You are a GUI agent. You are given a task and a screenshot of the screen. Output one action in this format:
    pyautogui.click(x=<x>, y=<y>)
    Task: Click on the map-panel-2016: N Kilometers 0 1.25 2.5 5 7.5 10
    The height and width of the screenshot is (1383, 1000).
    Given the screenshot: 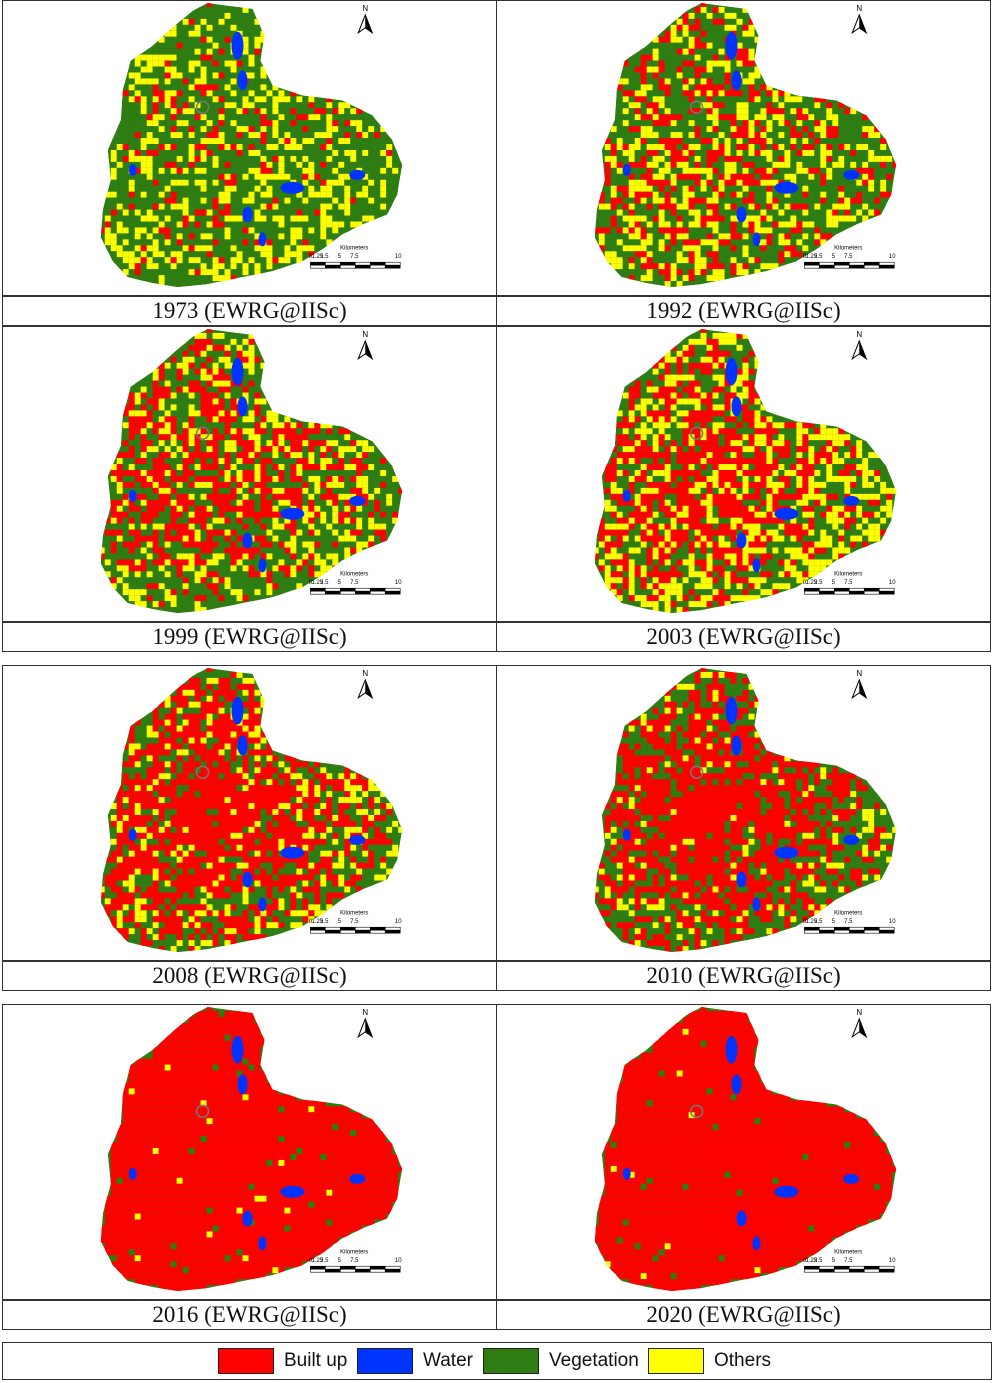 What is the action you would take?
    pyautogui.click(x=249, y=1152)
    